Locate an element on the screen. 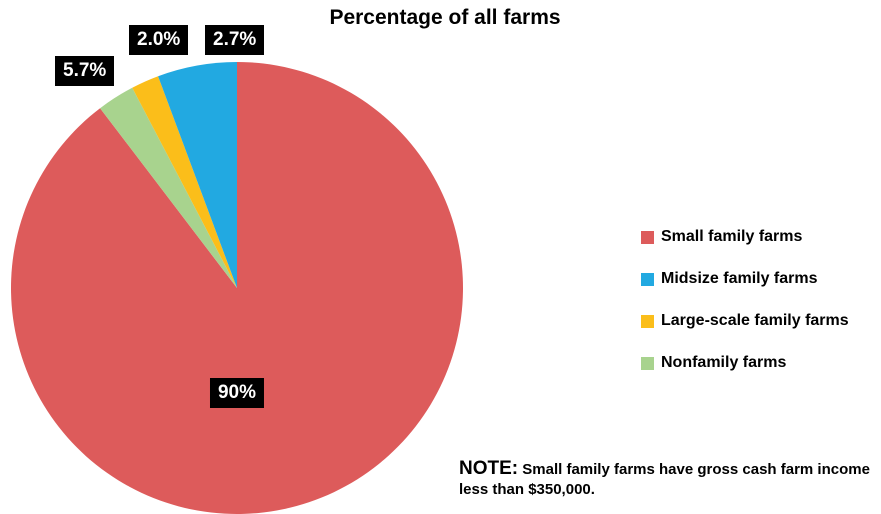 This screenshot has height=514, width=881. legend-label: Small family farms is located at coordinates (731, 237).